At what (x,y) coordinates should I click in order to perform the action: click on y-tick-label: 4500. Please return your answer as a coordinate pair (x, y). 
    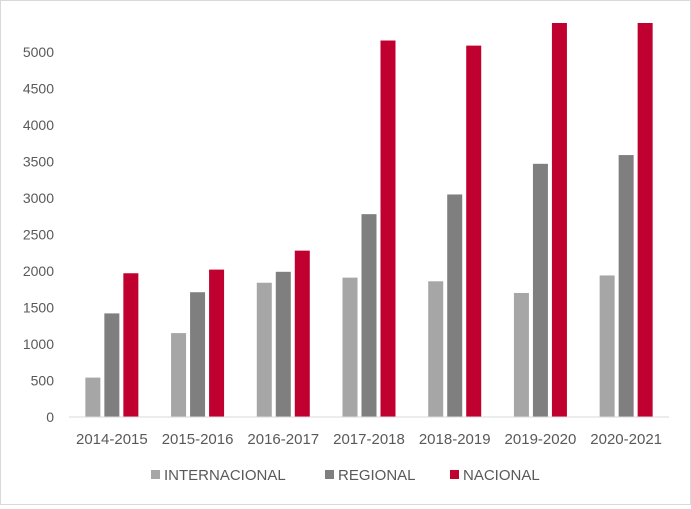
    Looking at the image, I should click on (38, 89).